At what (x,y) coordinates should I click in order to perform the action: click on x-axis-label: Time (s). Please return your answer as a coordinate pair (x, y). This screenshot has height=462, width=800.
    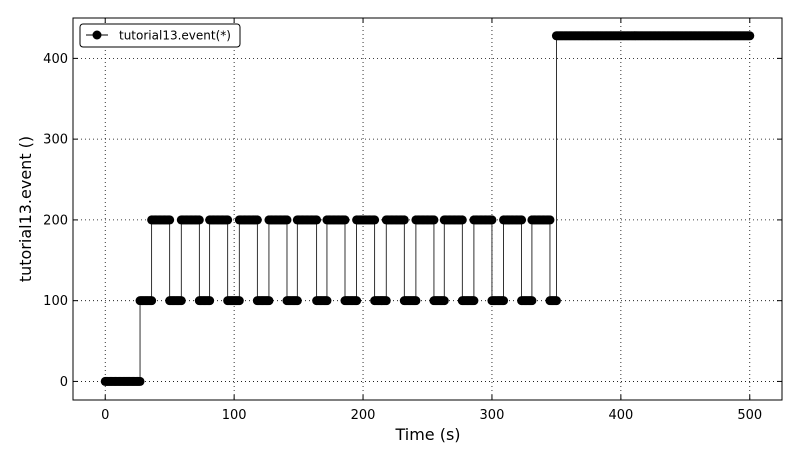
    Looking at the image, I should click on (427, 434).